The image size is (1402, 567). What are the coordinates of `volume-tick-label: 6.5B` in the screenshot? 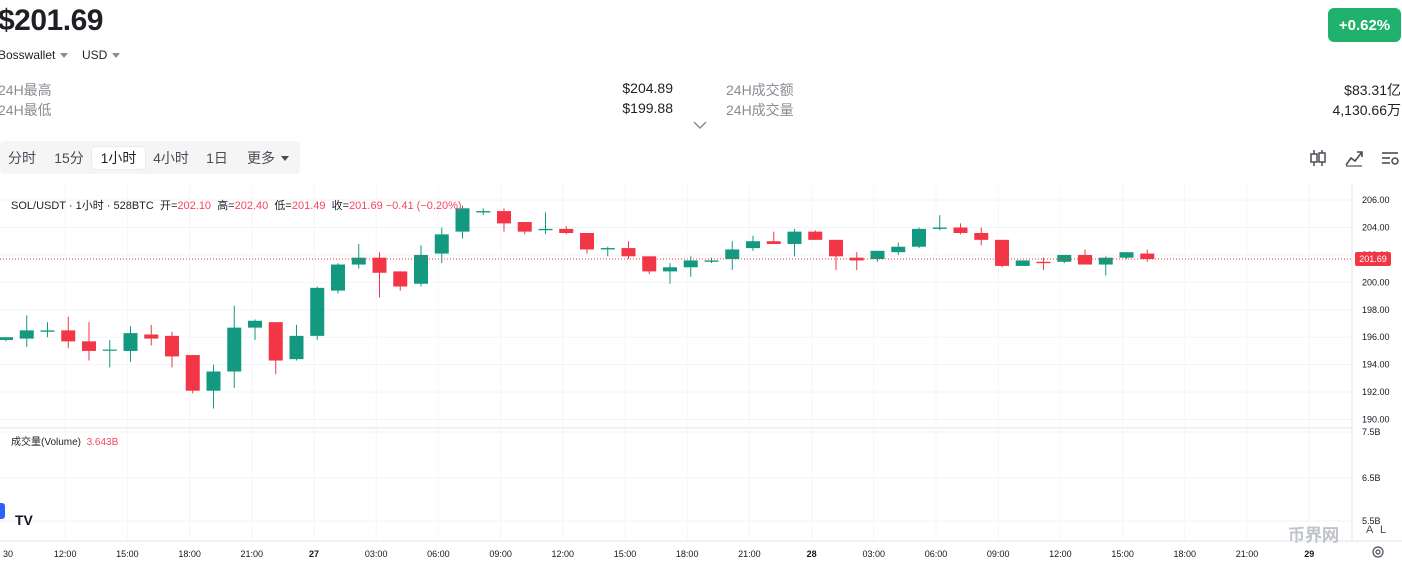 It's located at (1371, 478).